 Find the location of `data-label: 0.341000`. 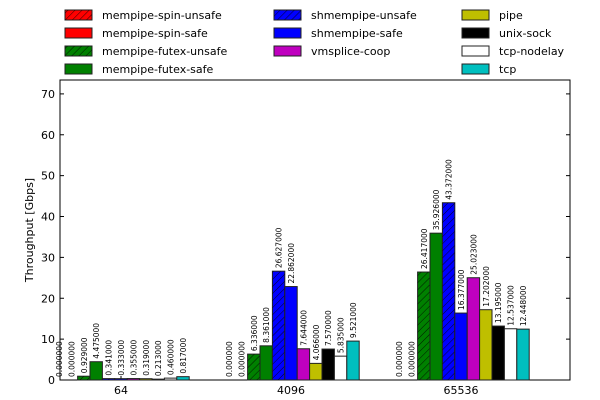

data-label: 0.341000 is located at coordinates (109, 358).